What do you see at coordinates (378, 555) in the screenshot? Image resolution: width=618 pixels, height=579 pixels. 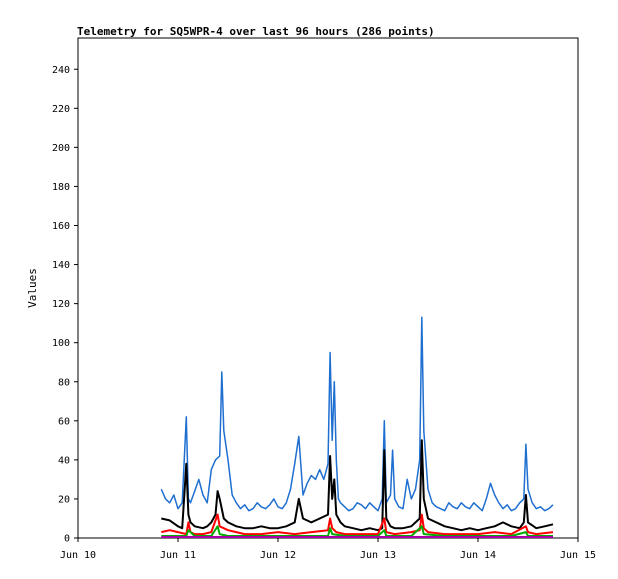 I see `x-tick-label: Jun 13` at bounding box center [378, 555].